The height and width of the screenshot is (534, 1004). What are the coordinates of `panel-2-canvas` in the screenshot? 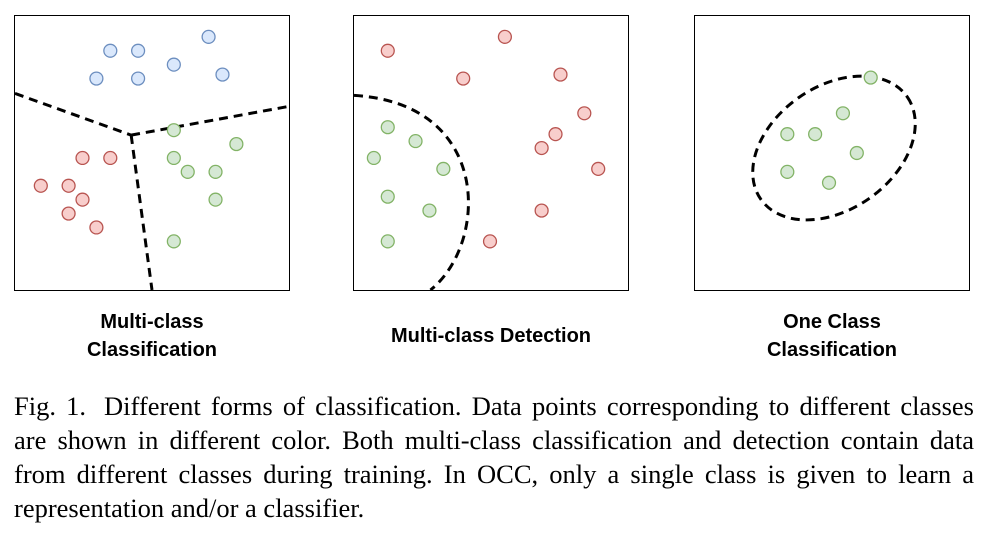 It's located at (480, 159).